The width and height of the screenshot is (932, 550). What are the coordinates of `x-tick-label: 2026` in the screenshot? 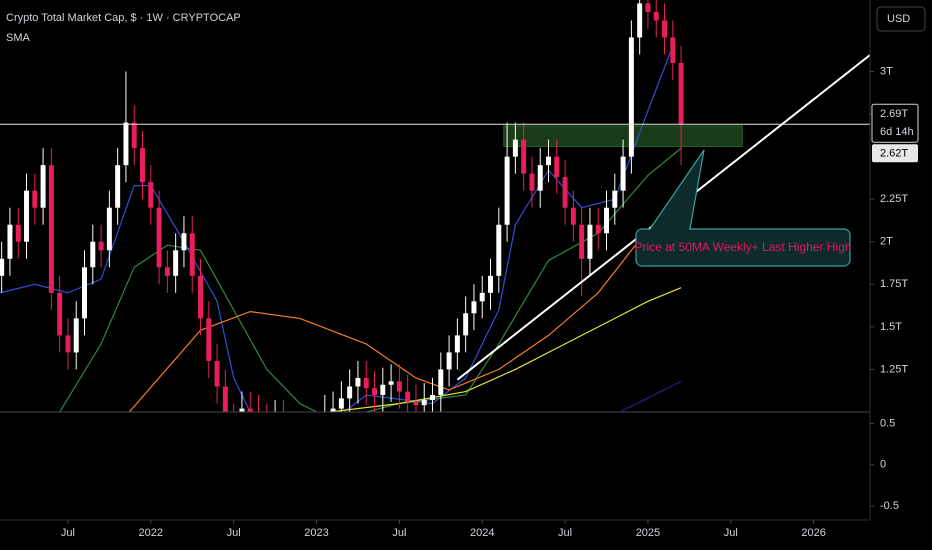 It's located at (813, 533).